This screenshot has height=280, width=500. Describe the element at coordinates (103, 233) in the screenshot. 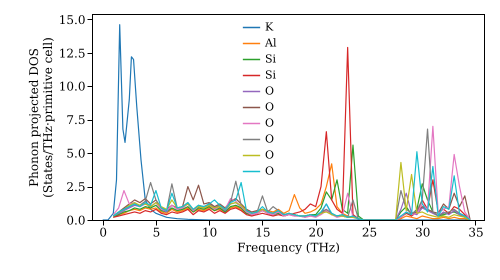

I see `x-tick-label: 0` at that location.